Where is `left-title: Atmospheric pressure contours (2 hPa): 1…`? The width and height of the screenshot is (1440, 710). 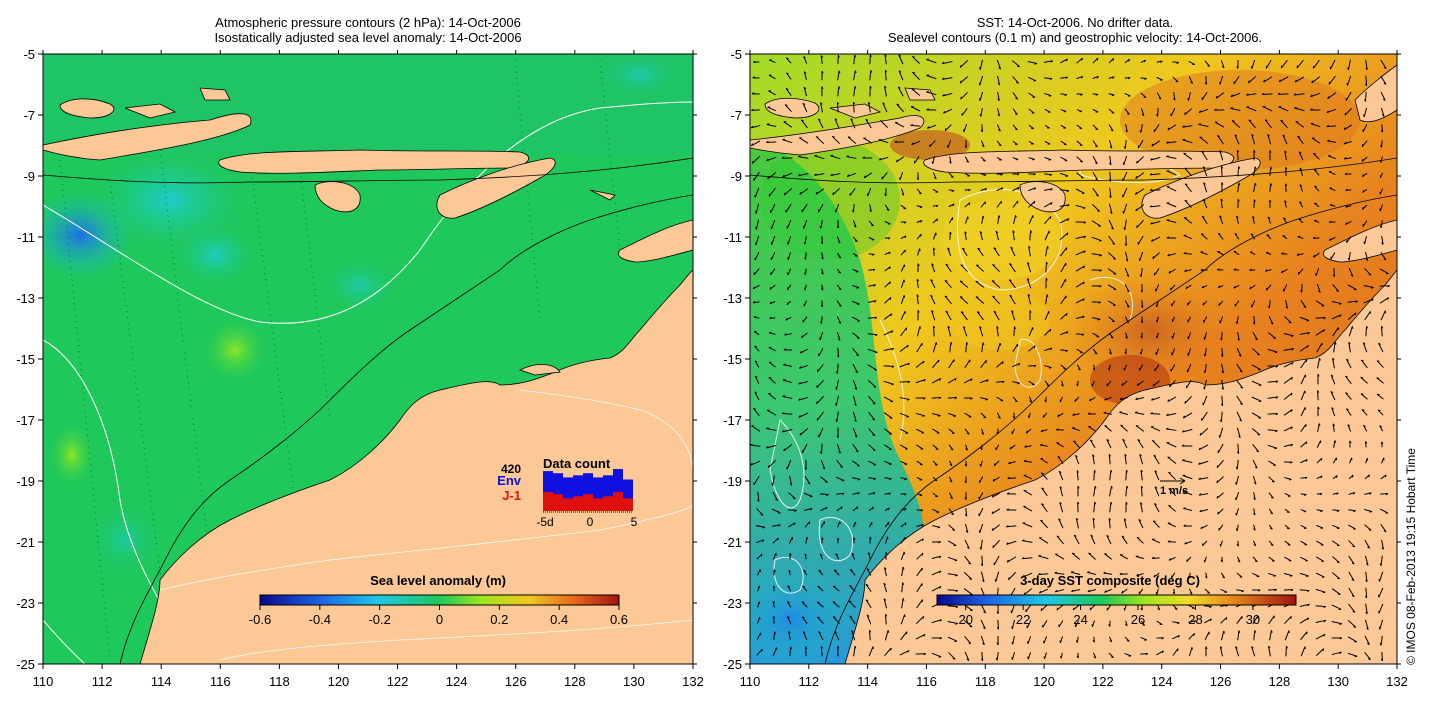 left-title: Atmospheric pressure contours (2 hPa): 1… is located at coordinates (368, 30).